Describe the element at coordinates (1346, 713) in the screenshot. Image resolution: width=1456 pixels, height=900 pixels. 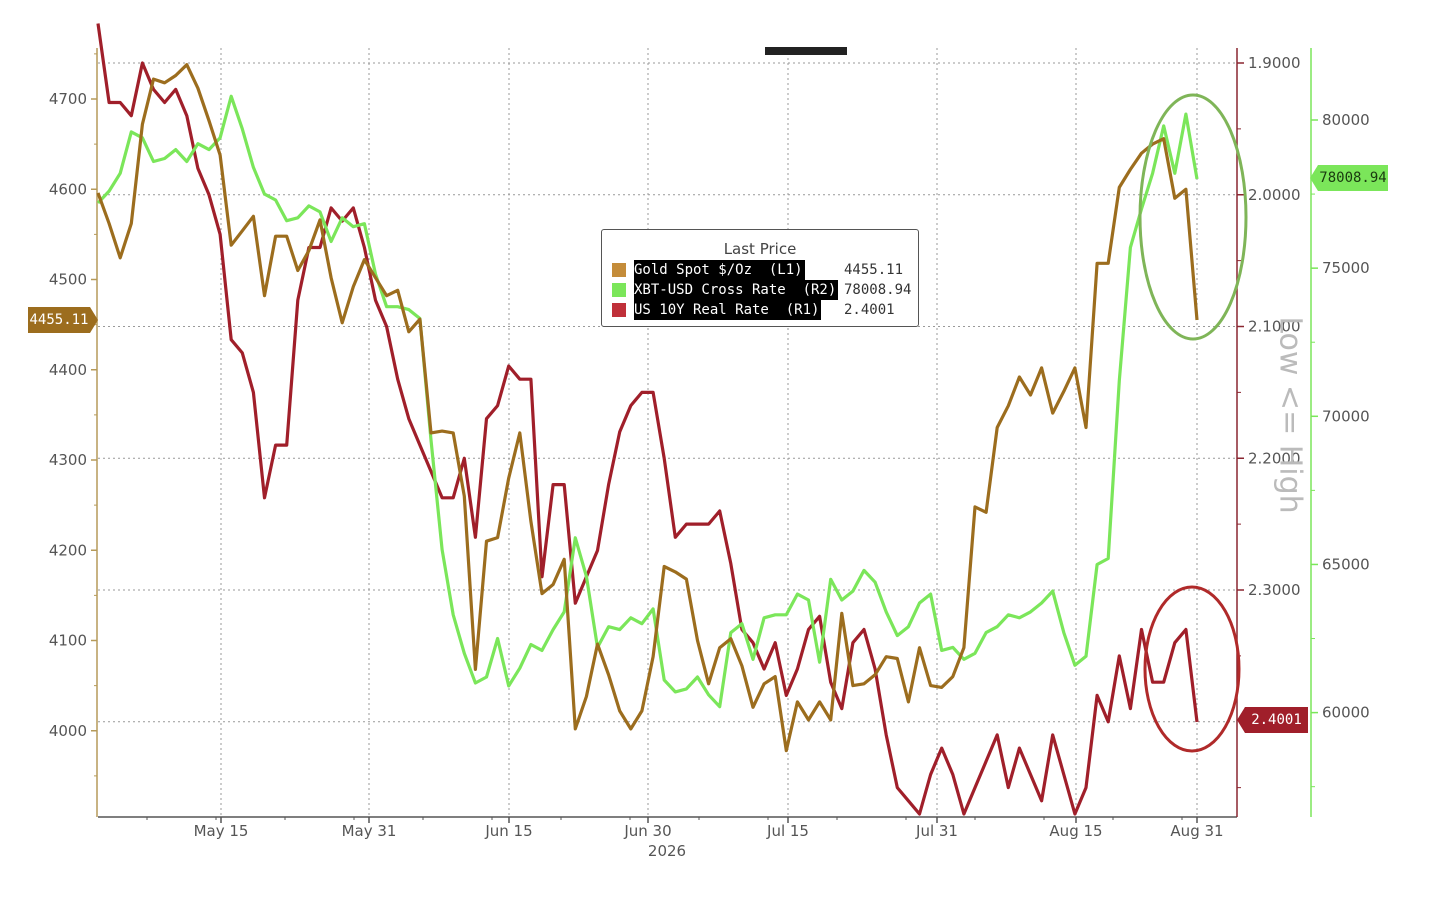
I see `right2-tick-label: 60000` at that location.